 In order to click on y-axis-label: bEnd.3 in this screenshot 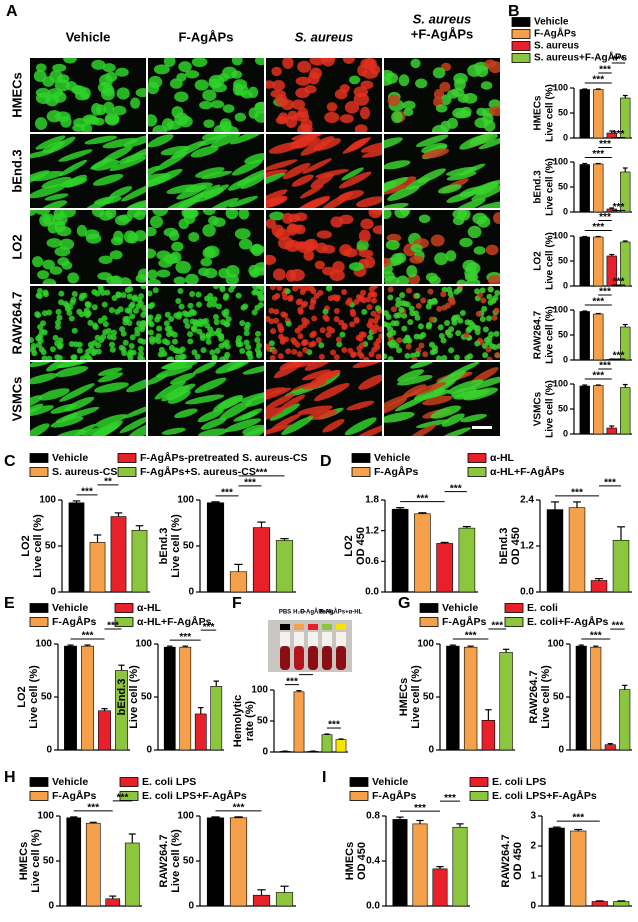, I will do `click(504, 546)`.